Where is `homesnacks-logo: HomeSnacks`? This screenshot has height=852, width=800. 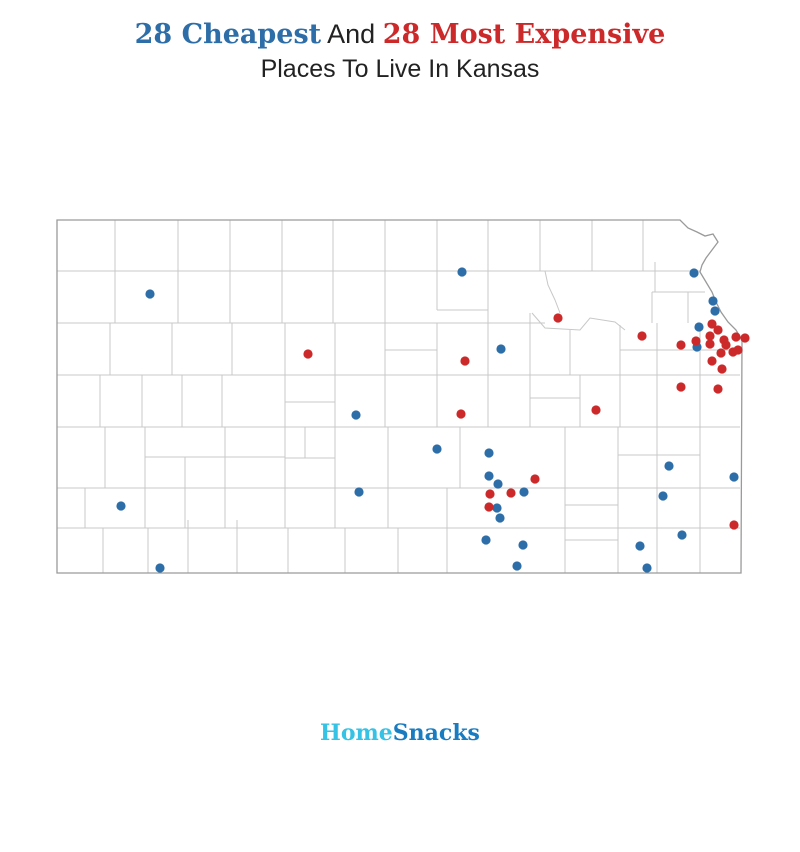
homesnacks-logo: HomeSnacks is located at coordinates (400, 733).